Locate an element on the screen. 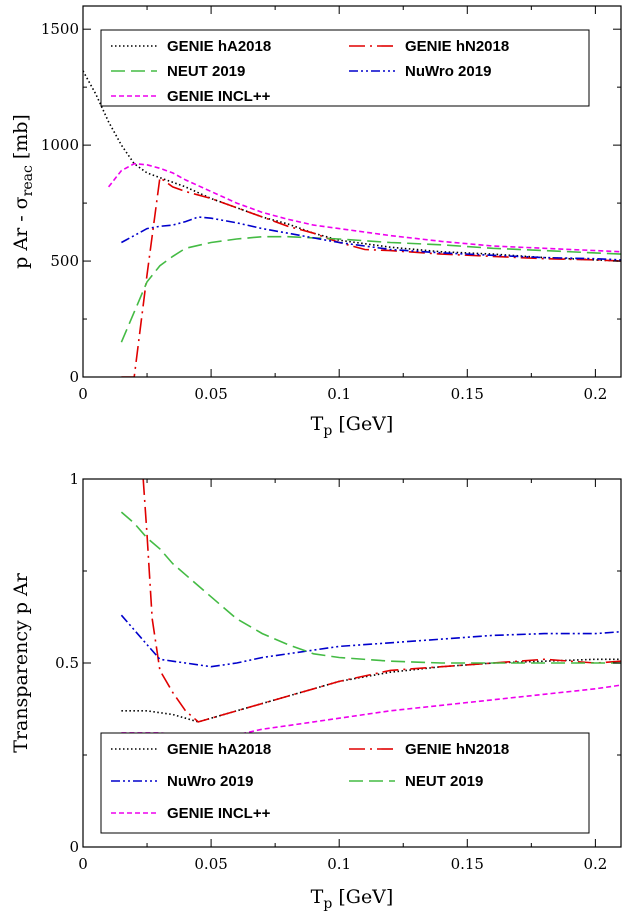  y-axis-label: p Ar - σreac [mb] is located at coordinates (23, 191).